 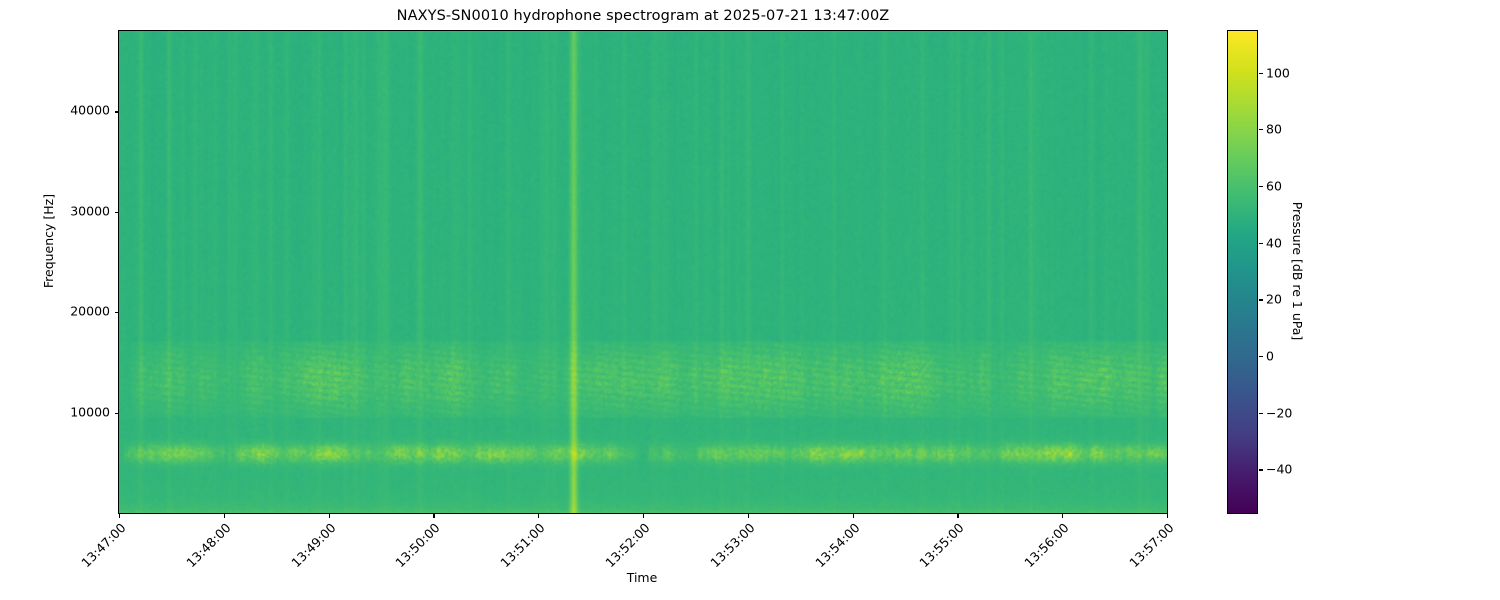 I want to click on x-tick-label: 13:57:00, so click(x=1151, y=545).